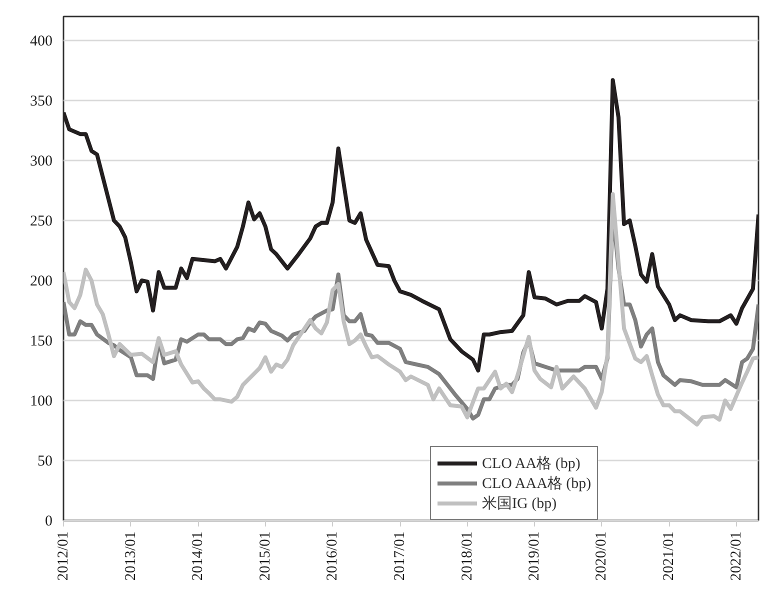 The height and width of the screenshot is (615, 760). I want to click on x-tick-label: 2013/01, so click(130, 556).